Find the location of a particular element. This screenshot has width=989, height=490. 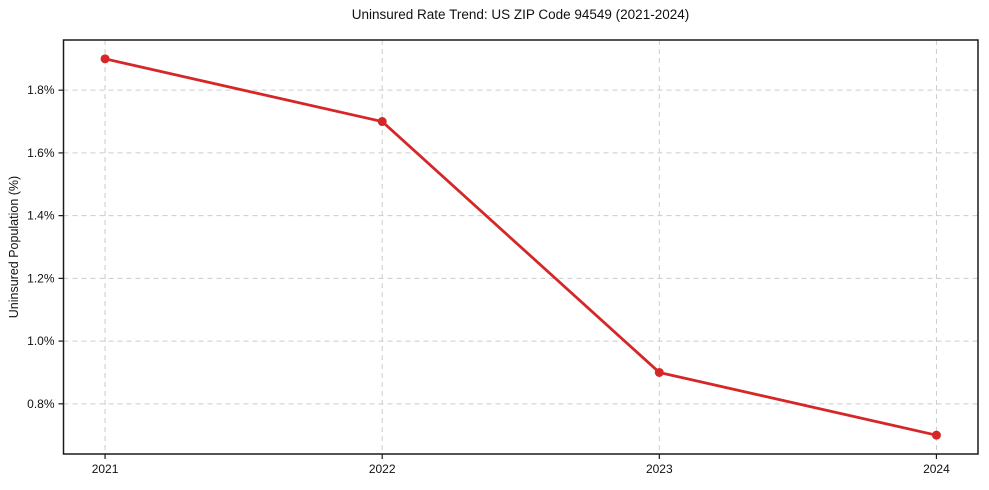

x-tick-label: 2021 is located at coordinates (105, 469).